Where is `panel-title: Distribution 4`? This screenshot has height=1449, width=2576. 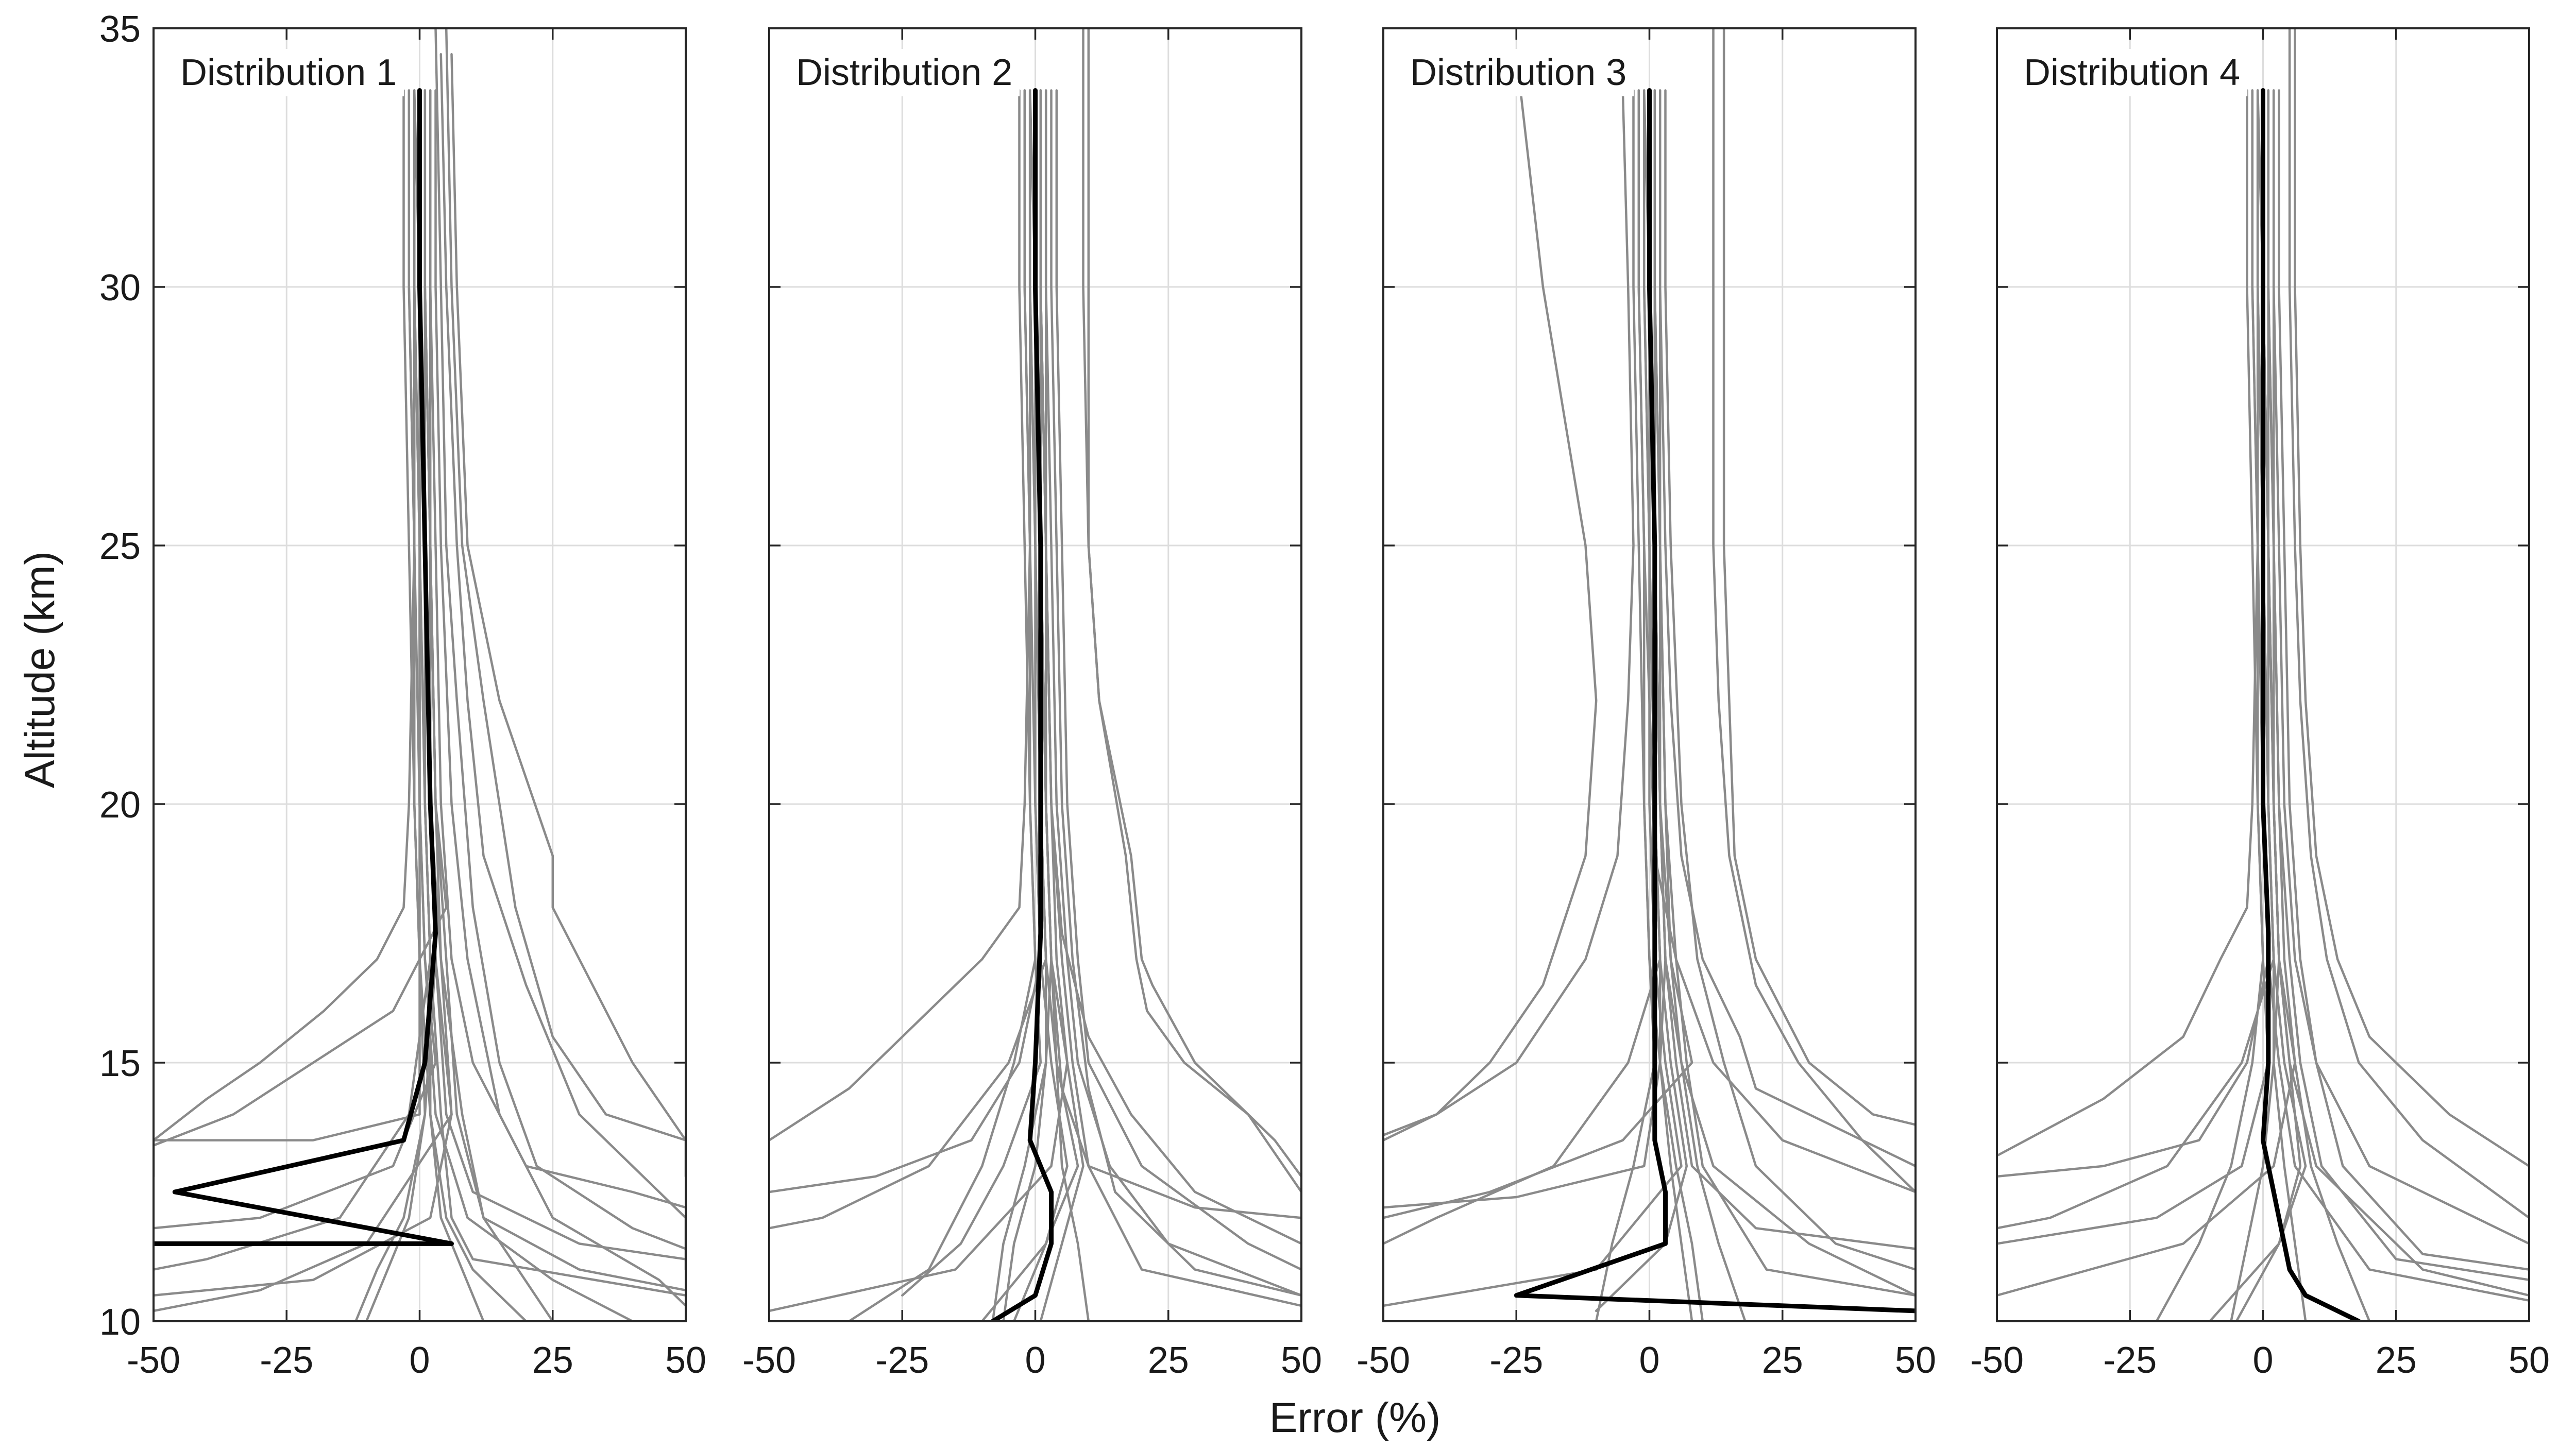 panel-title: Distribution 4 is located at coordinates (2132, 73).